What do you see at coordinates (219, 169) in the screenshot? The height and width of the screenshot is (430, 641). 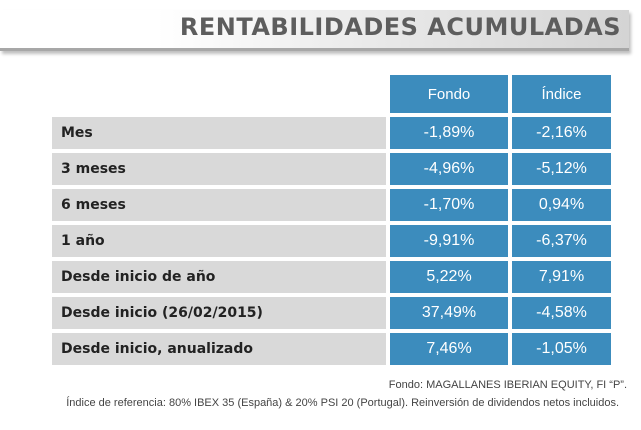 I see `row-label: 3 meses` at bounding box center [219, 169].